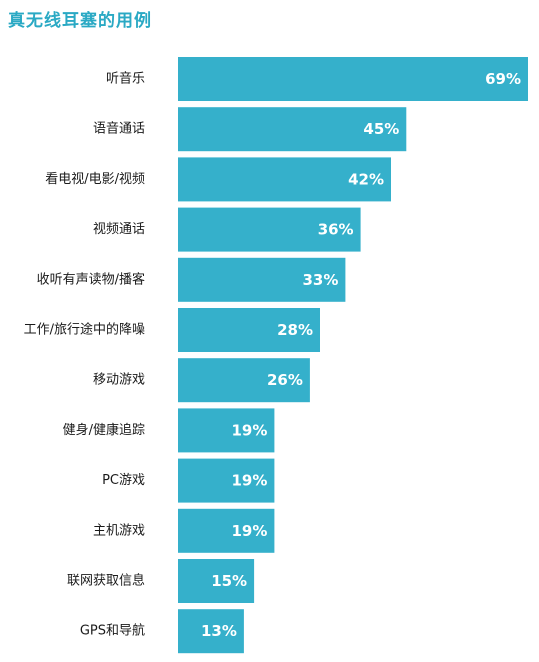  I want to click on category-label-11: GPS和导航, so click(112, 631).